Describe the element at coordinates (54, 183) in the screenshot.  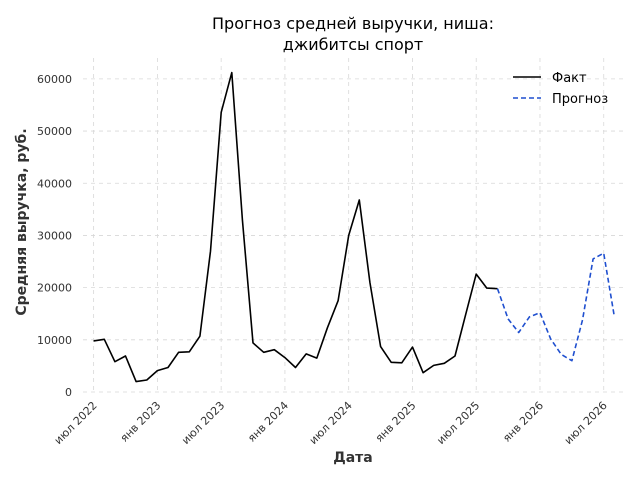
I see `y-tick-label: 40000` at that location.